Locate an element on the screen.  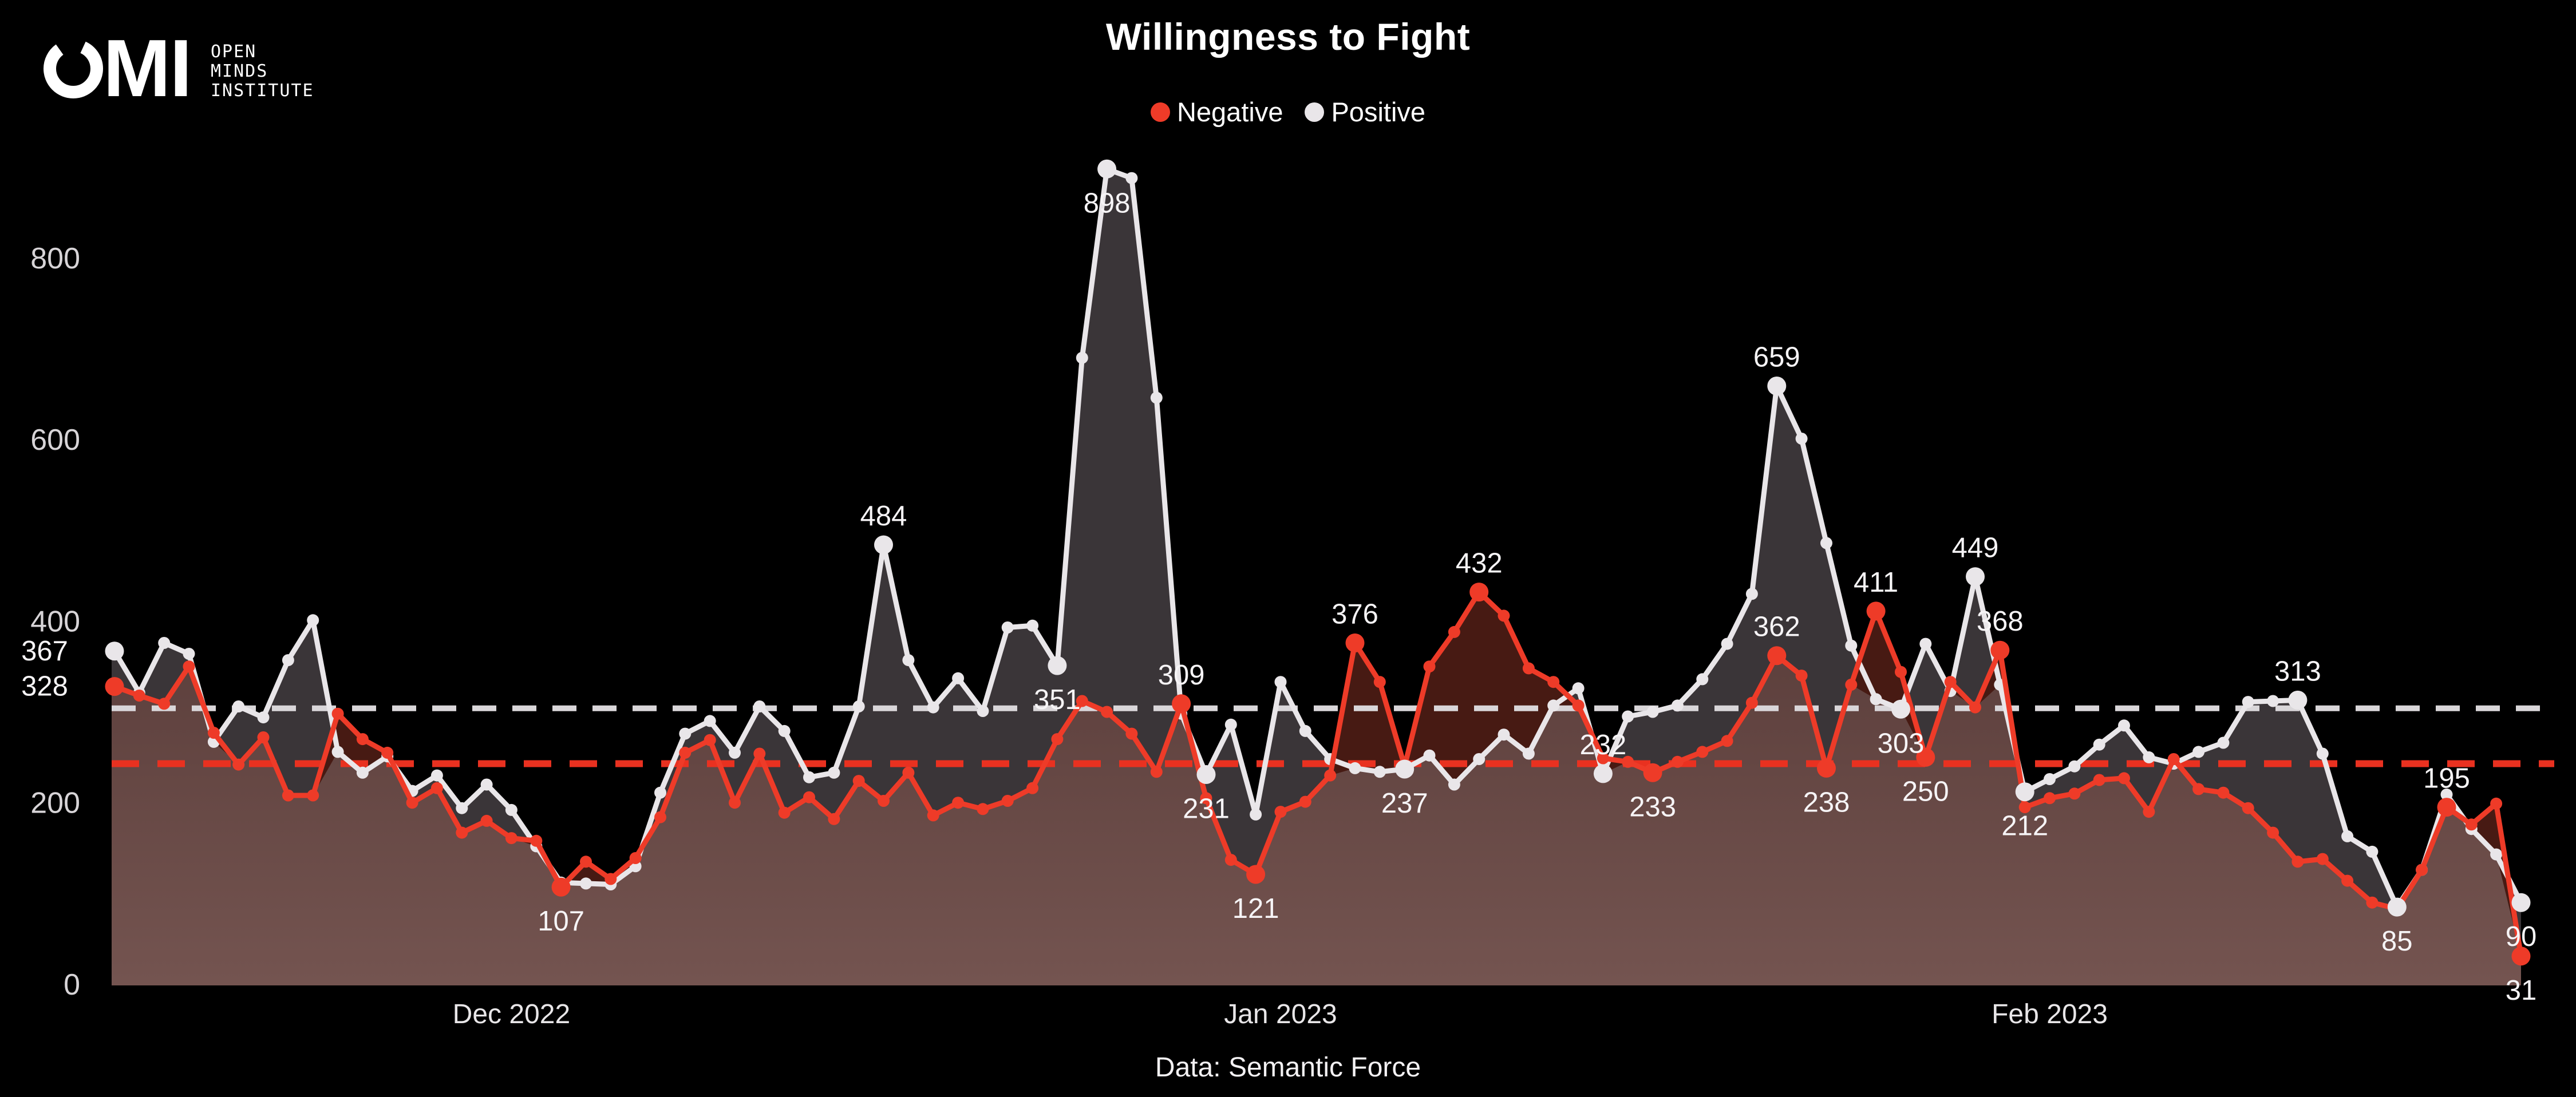
positive-dot-icon is located at coordinates (1315, 112).